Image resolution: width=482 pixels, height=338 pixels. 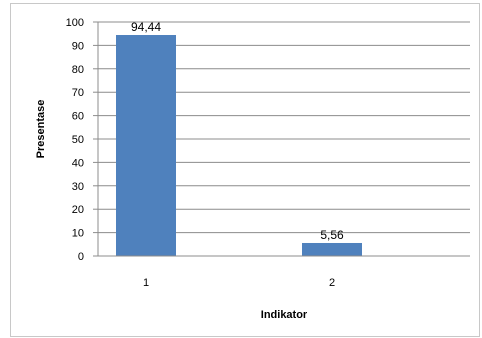 I want to click on y-tick-labels: 0 10 20 30 40 50 60 70 80 90 100, so click(x=75, y=140).